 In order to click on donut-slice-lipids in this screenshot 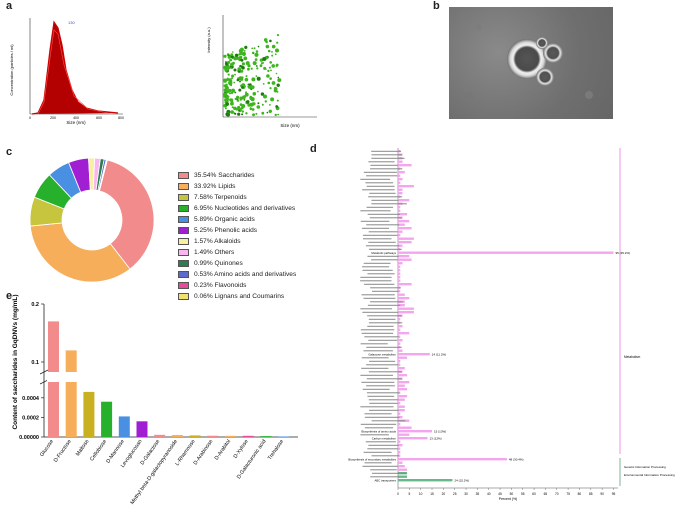, I will do `click(80, 252)`.